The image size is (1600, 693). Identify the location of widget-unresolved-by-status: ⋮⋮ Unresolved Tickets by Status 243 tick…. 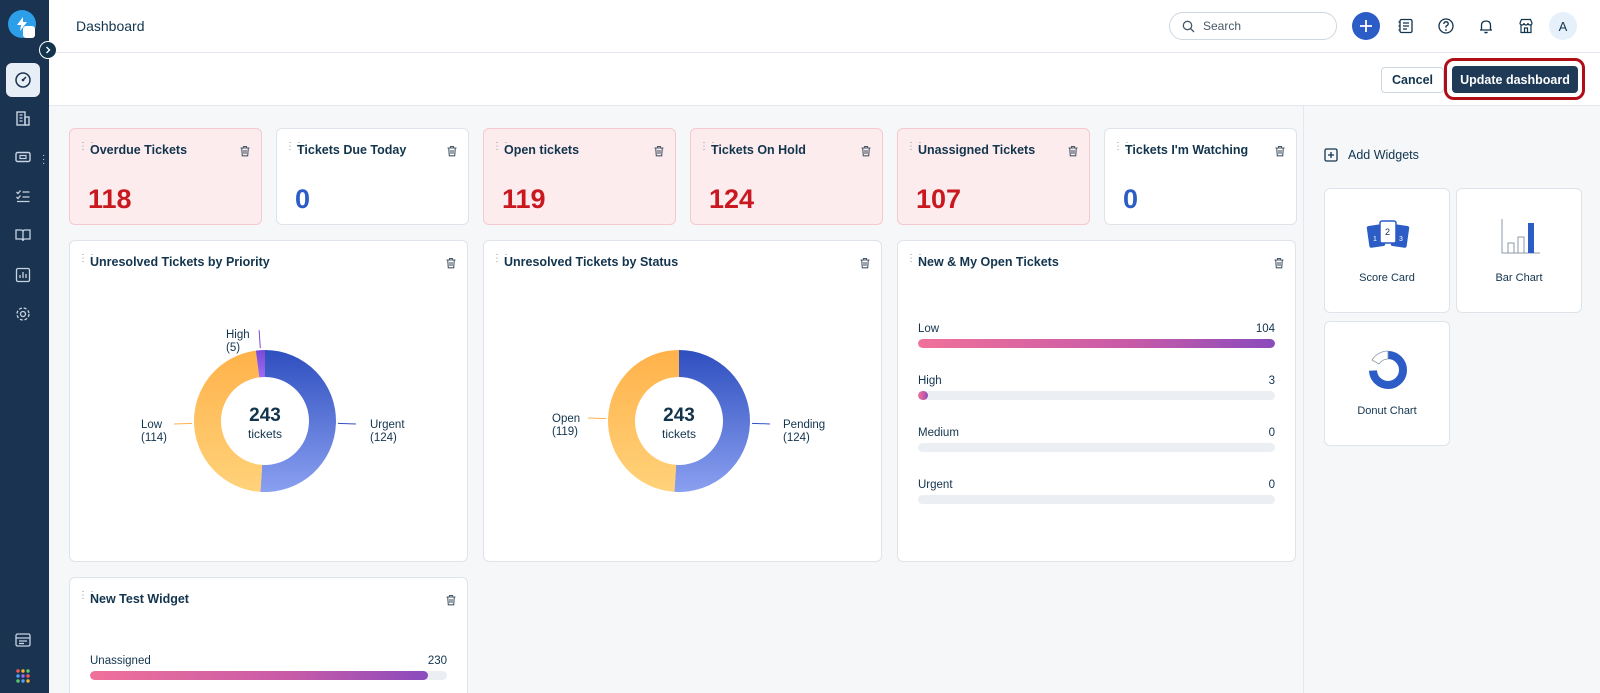
(682, 401).